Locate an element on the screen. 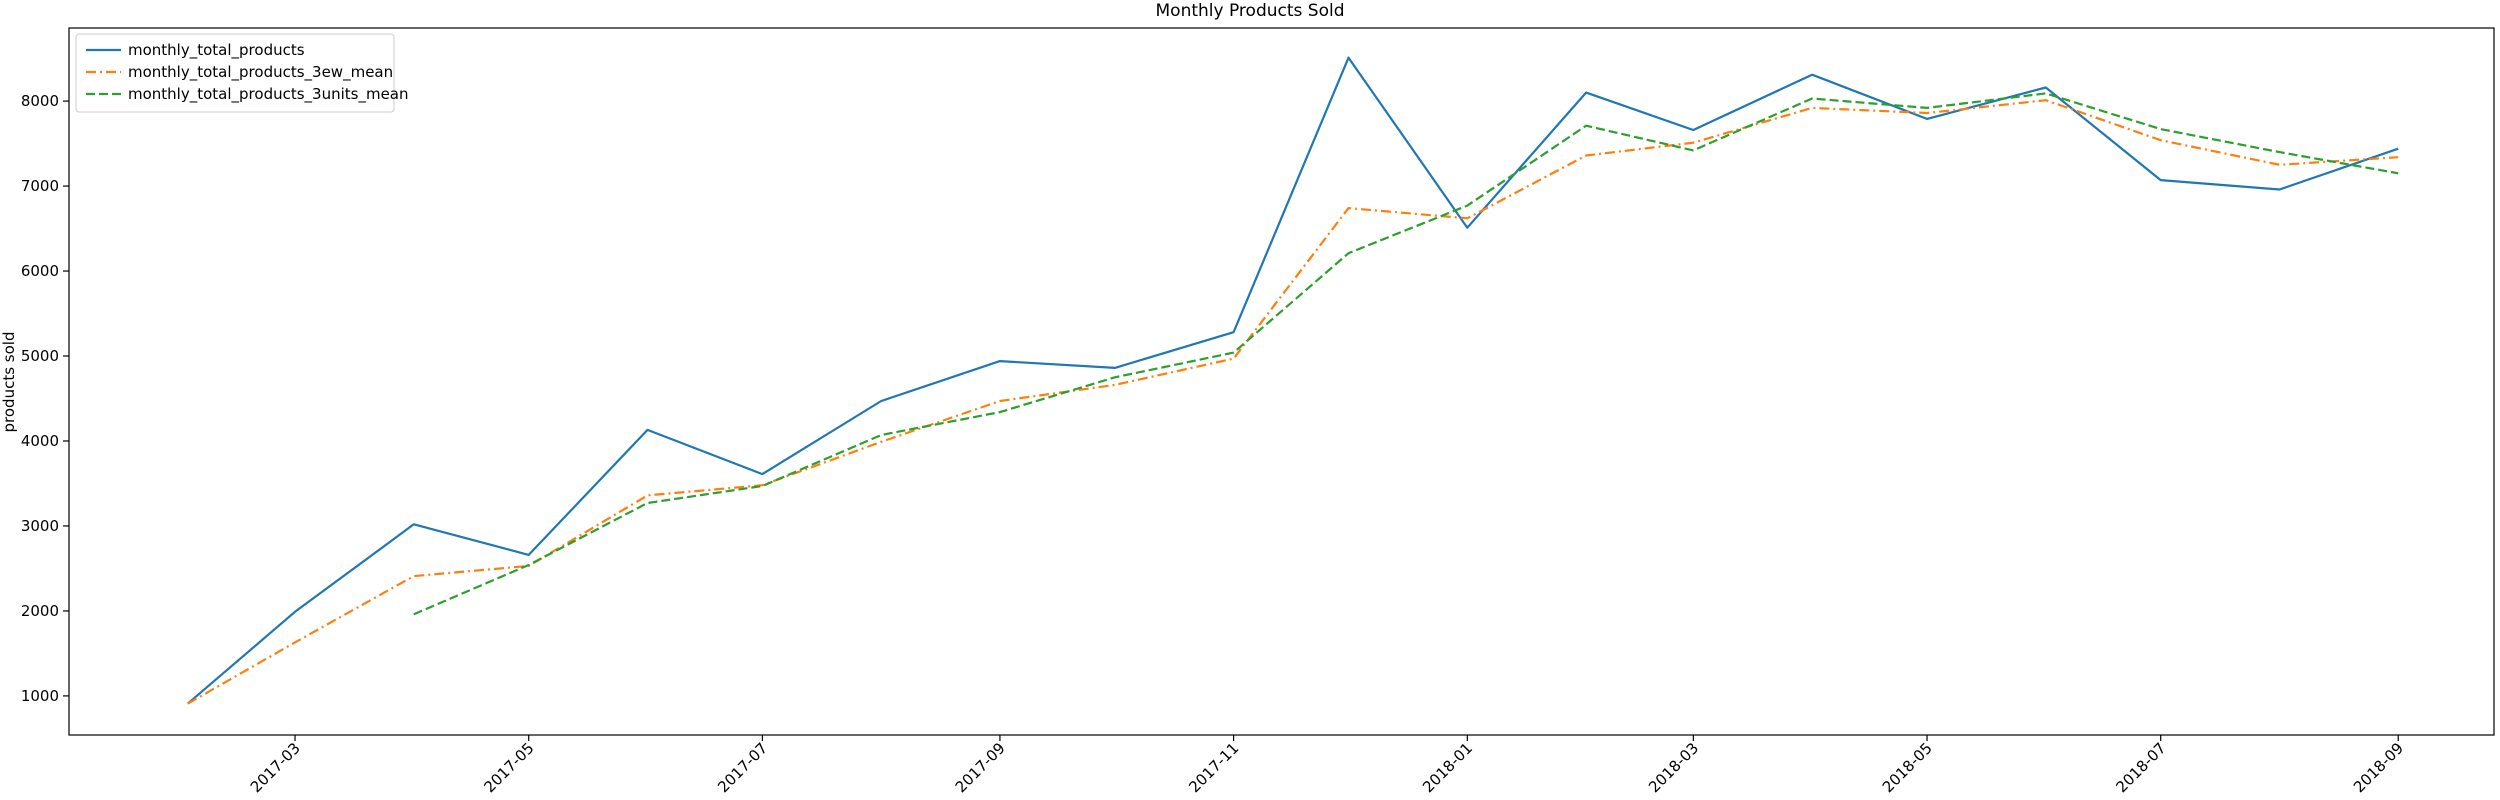  y-tick-label: 8000 is located at coordinates (40, 101).